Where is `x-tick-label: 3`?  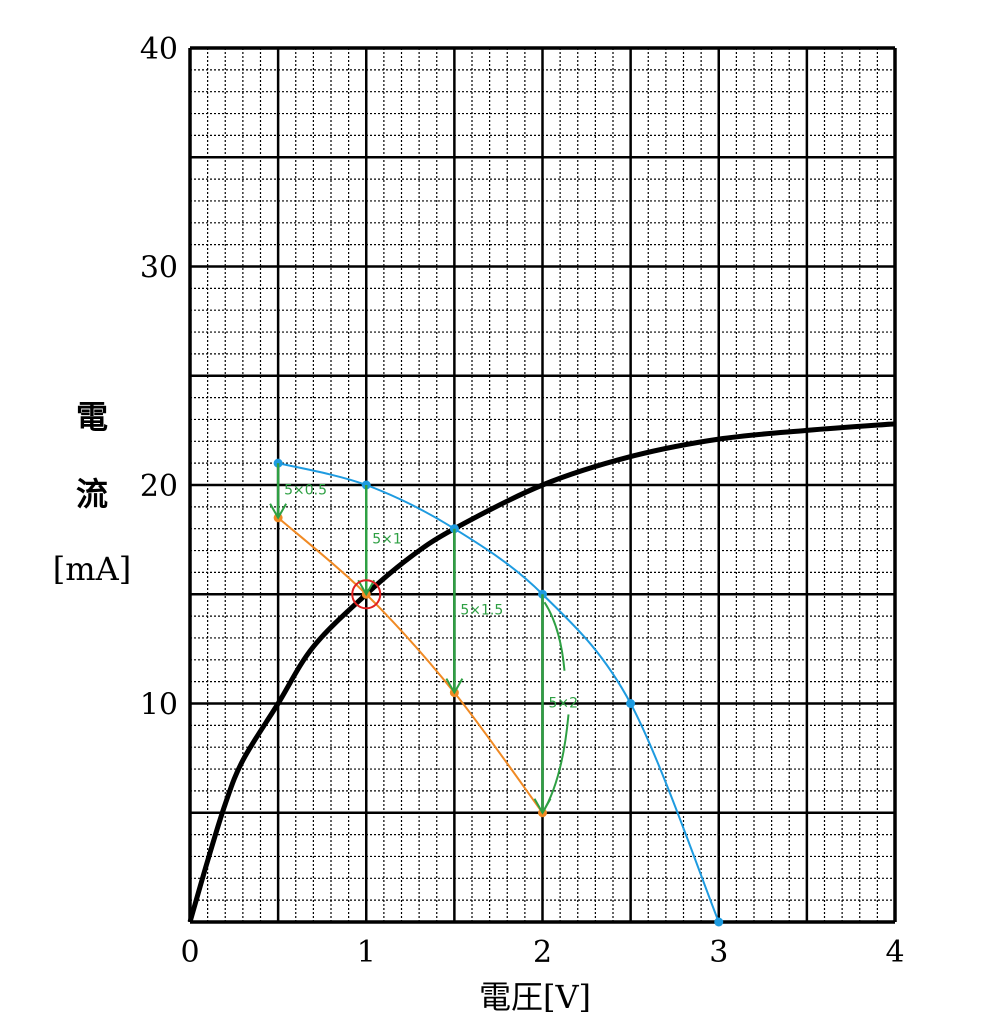 x-tick-label: 3 is located at coordinates (718, 952).